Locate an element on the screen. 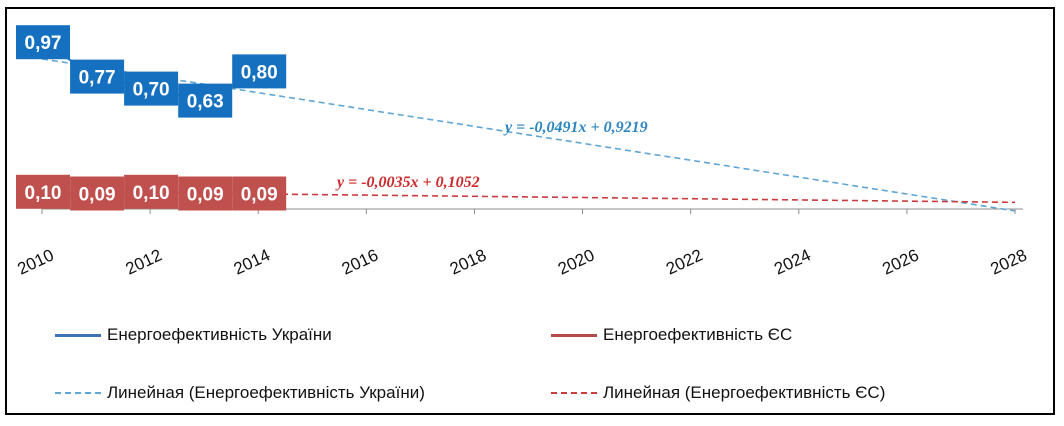 The image size is (1064, 426). legend-item-trend-eu: Линейная (Енергоефективність ЄС) is located at coordinates (718, 393).